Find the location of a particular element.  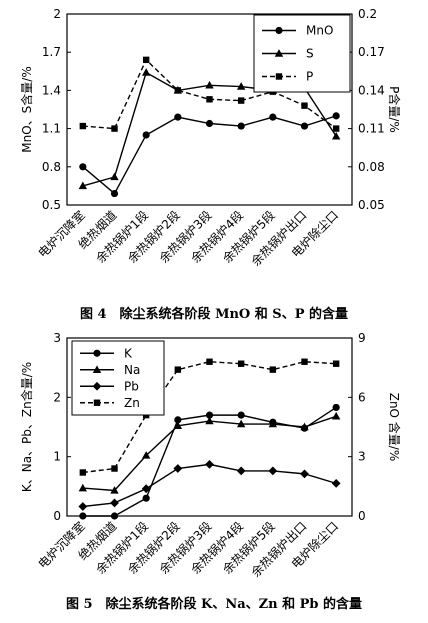

legend-box is located at coordinates (118, 378).